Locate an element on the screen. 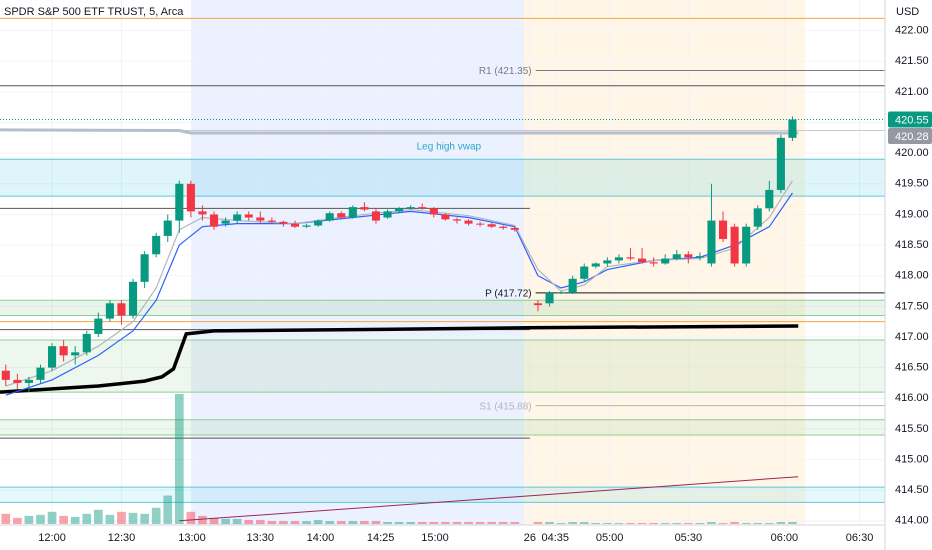 Image resolution: width=932 pixels, height=550 pixels. y-tick-label: 420.00 is located at coordinates (912, 153).